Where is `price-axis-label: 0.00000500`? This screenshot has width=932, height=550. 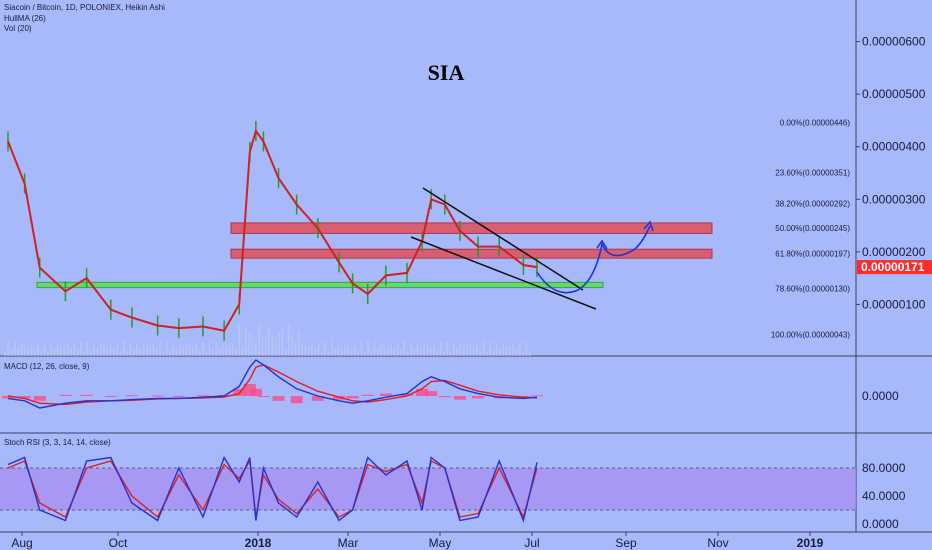
price-axis-label: 0.00000500 is located at coordinates (894, 94).